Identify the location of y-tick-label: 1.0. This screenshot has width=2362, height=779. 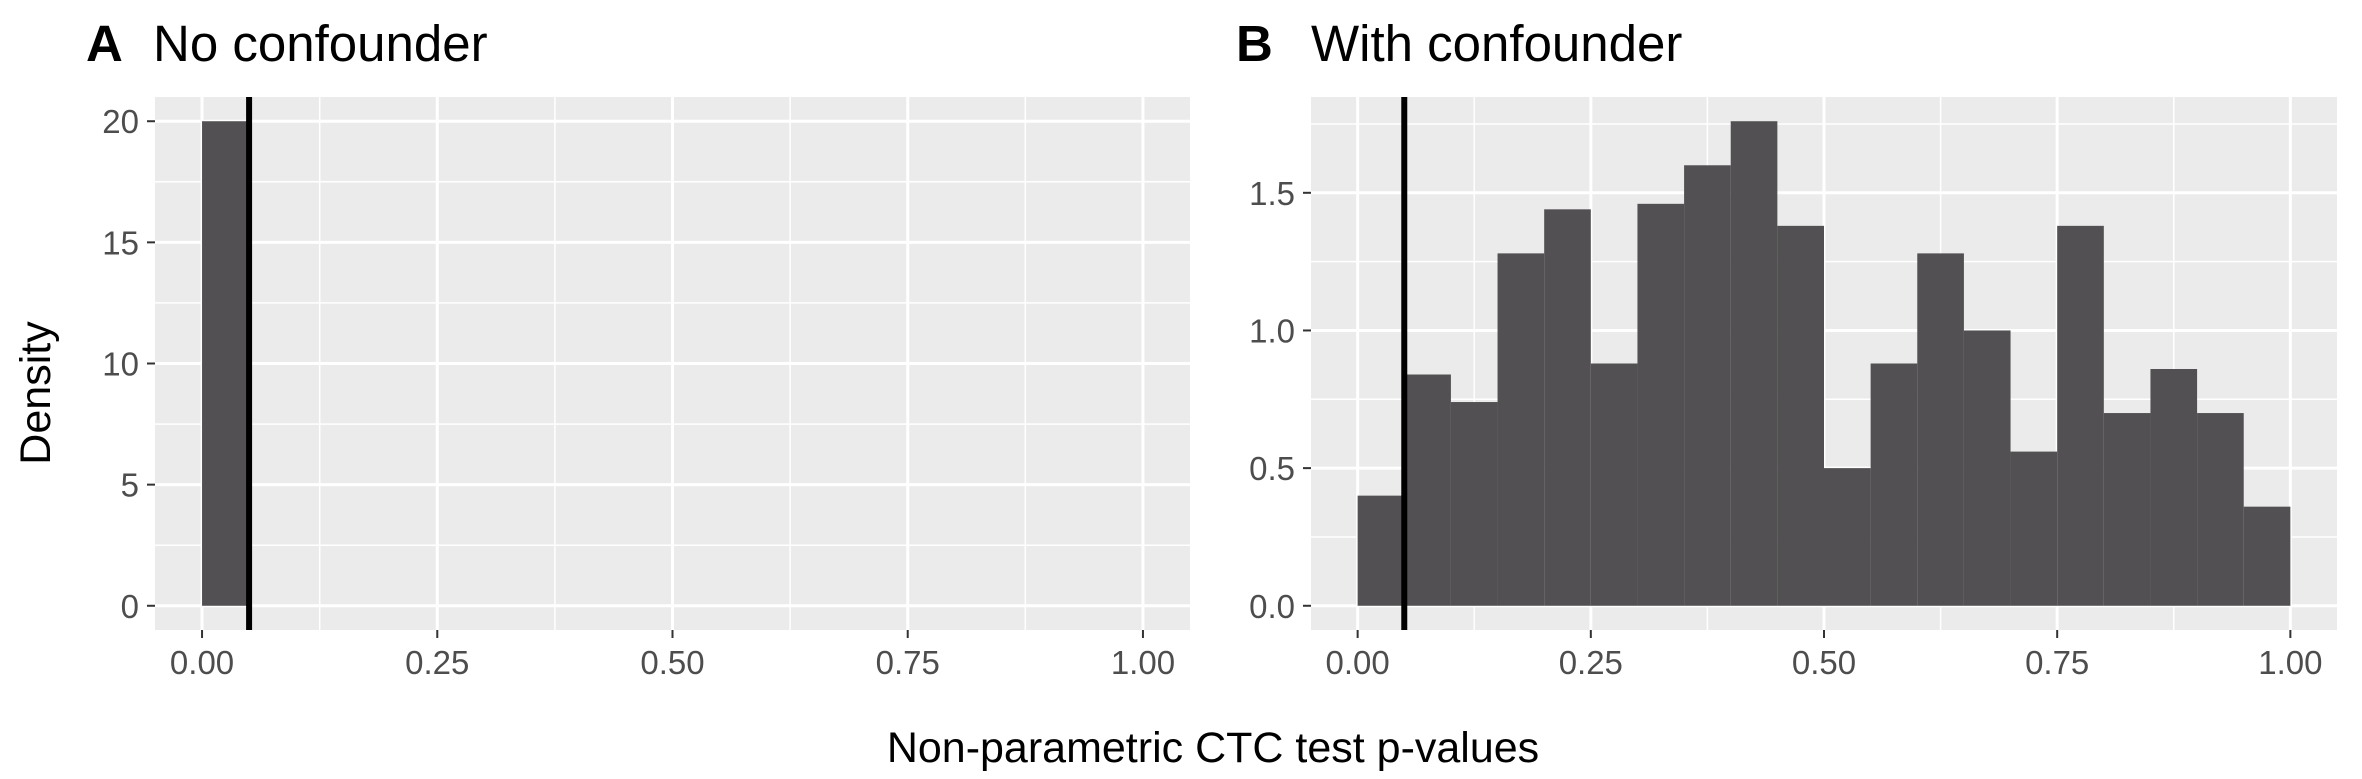
(1272, 330).